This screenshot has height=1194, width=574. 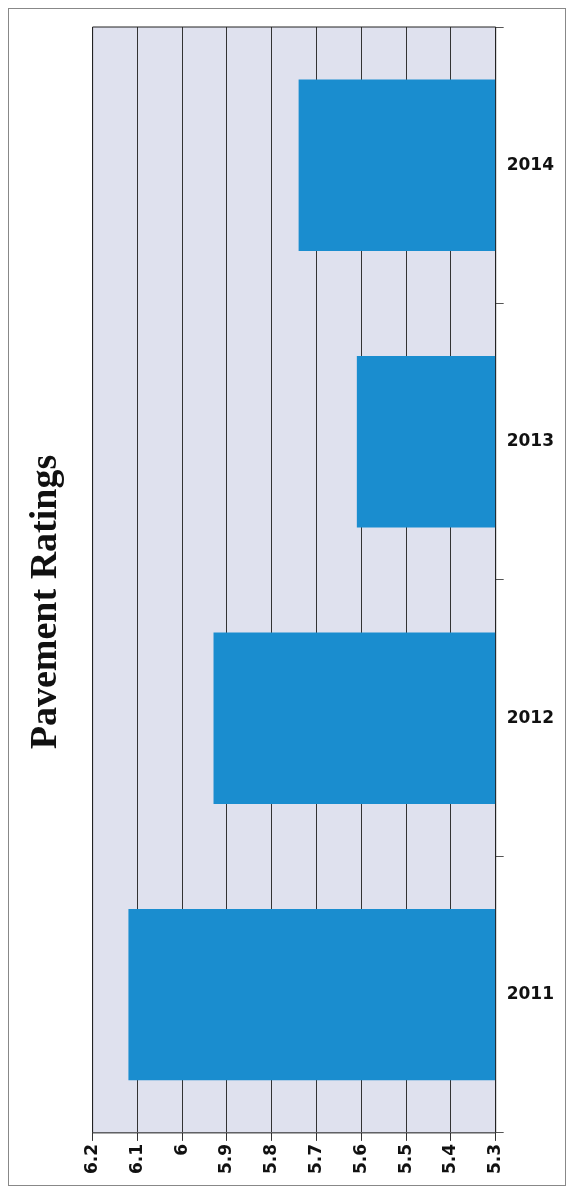 I want to click on x-tick-label: 6.2, so click(x=91, y=1159).